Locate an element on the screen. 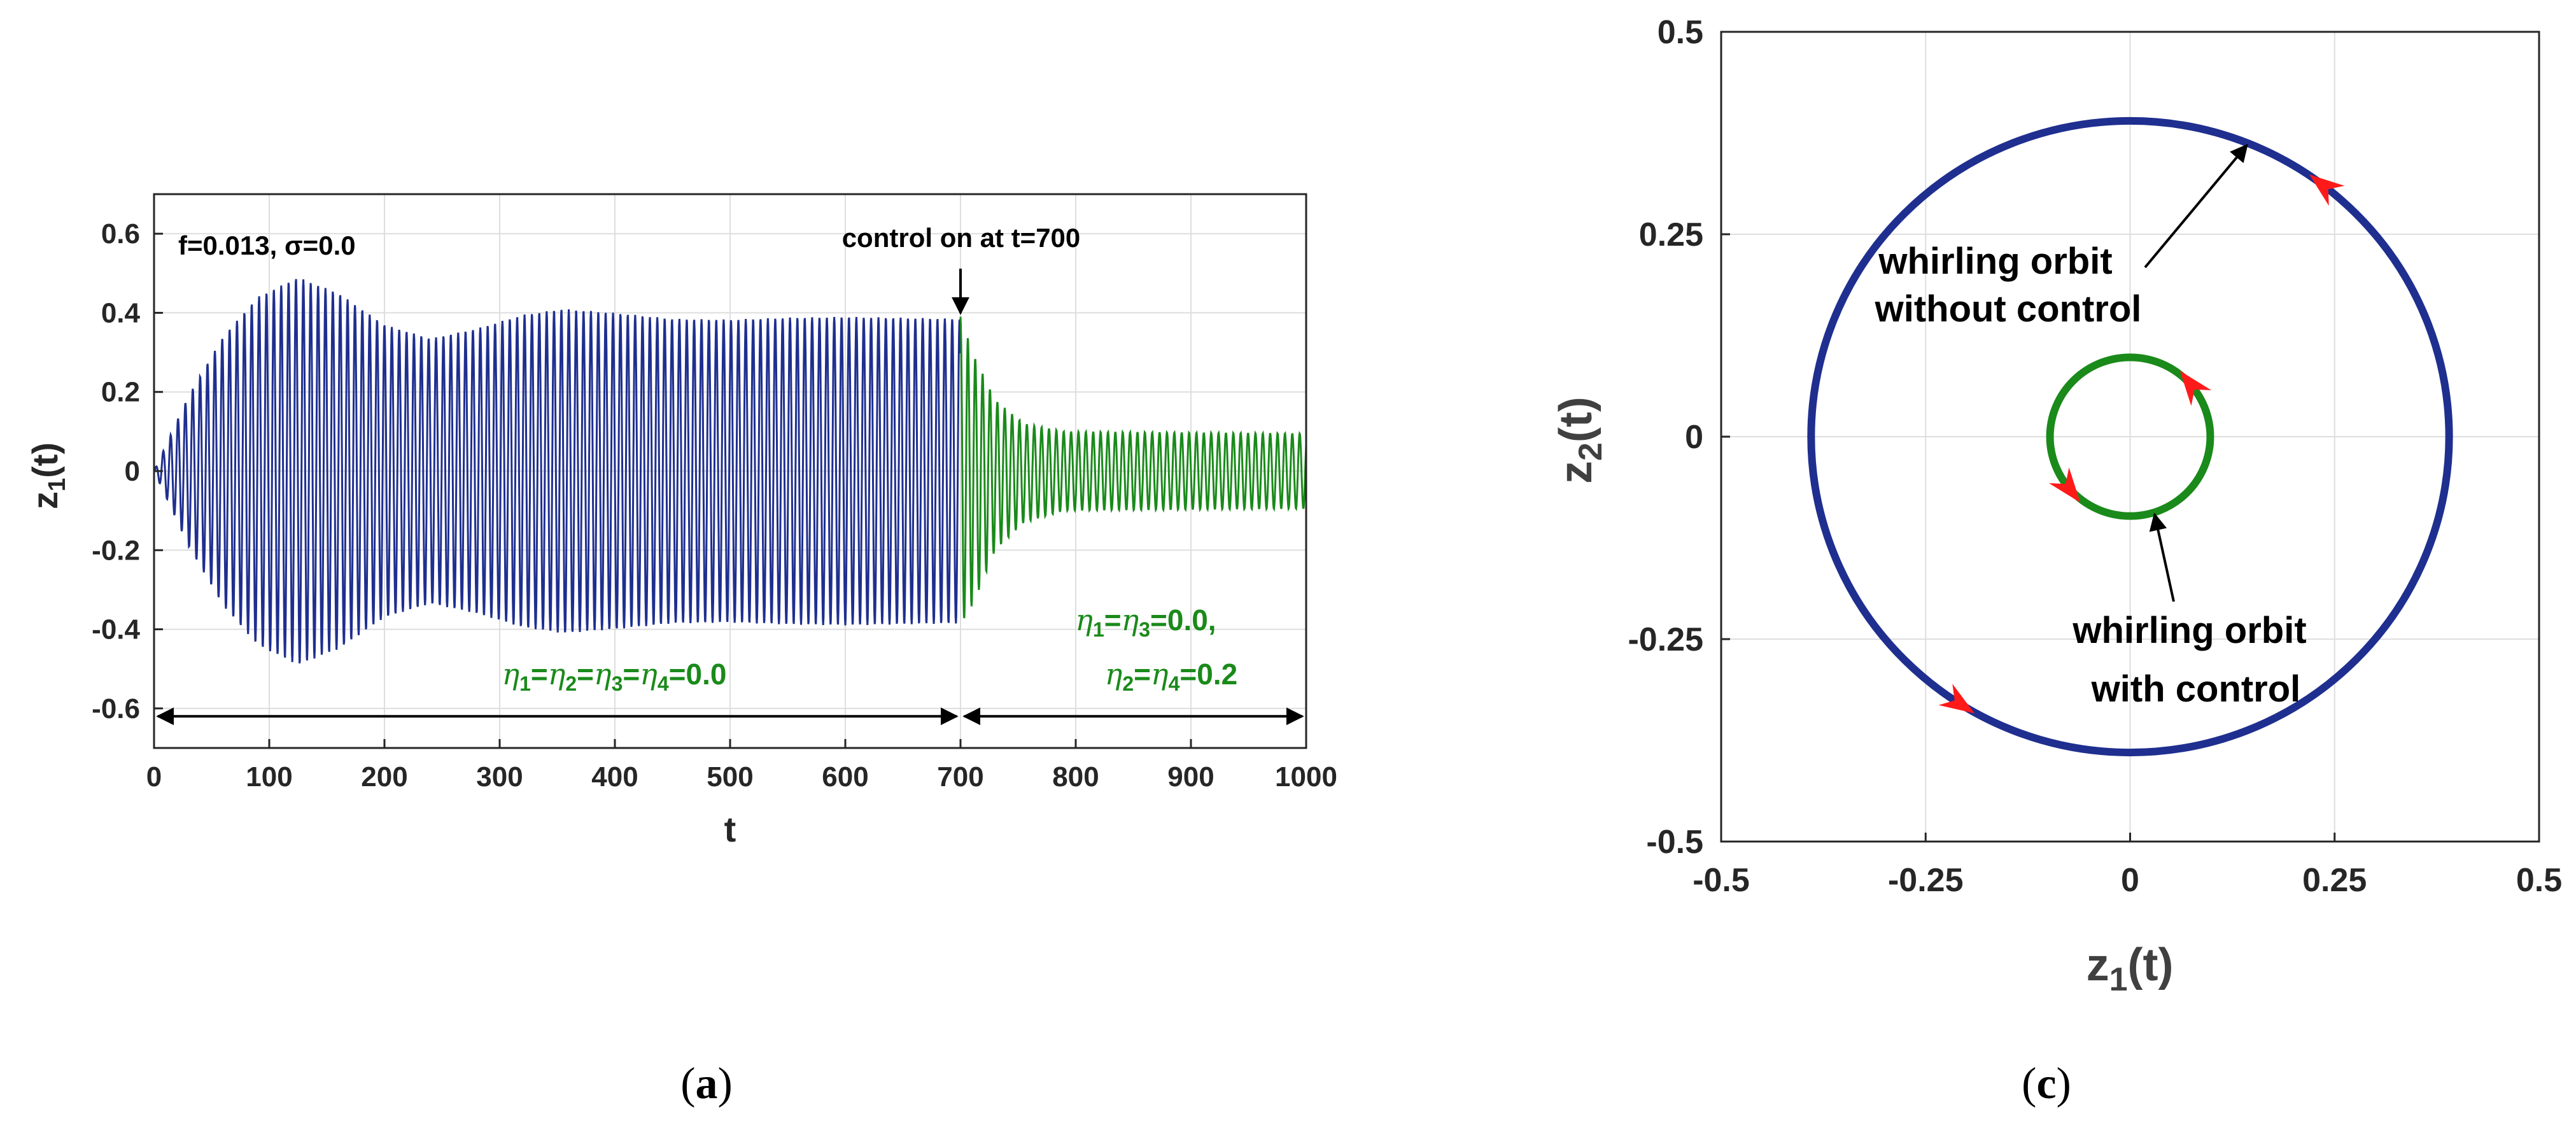 This screenshot has width=2576, height=1121. panel-c-series is located at coordinates (2130, 436).